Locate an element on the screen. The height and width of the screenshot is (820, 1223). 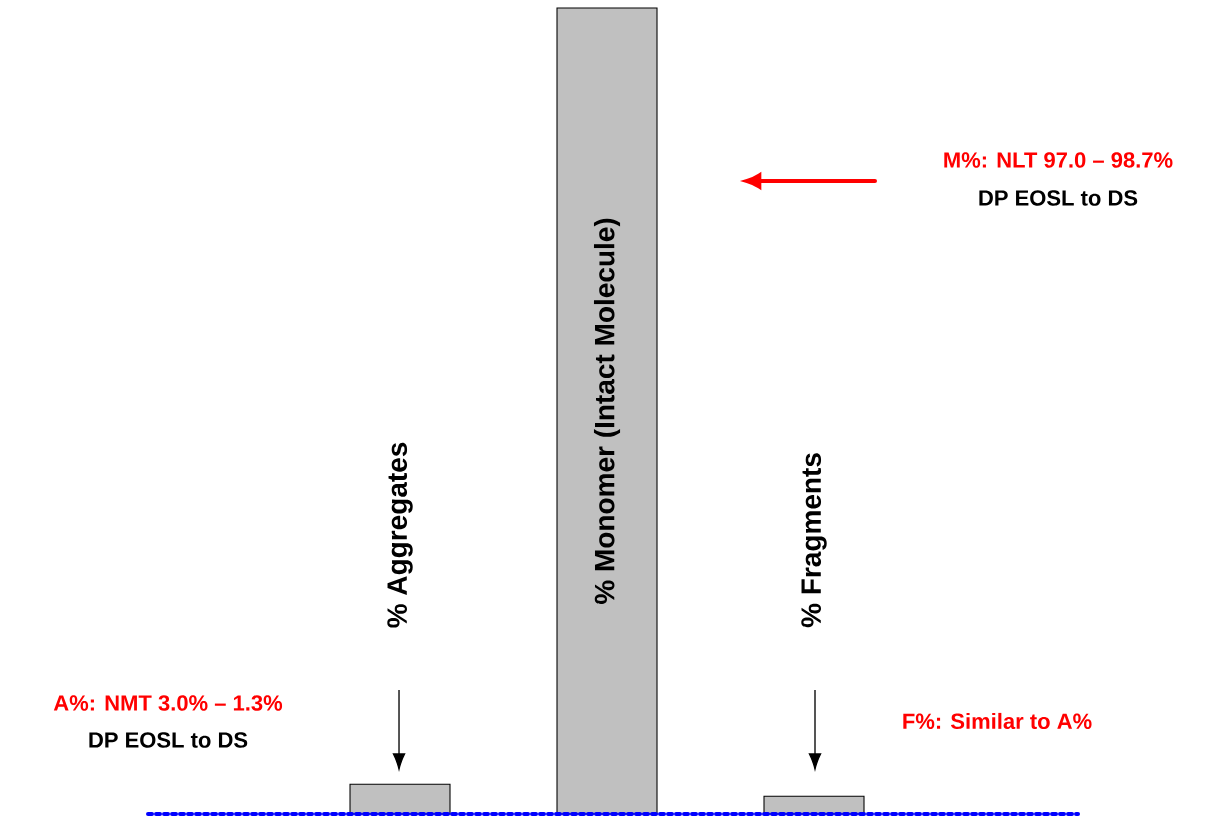
x-tick-label: % Fragments is located at coordinates (814, 540).